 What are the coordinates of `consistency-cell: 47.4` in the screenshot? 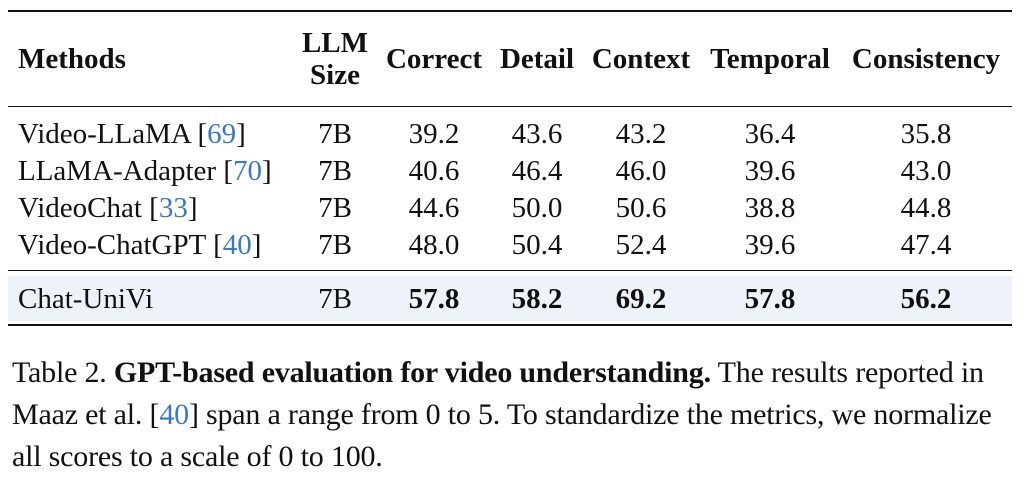 It's located at (926, 245).